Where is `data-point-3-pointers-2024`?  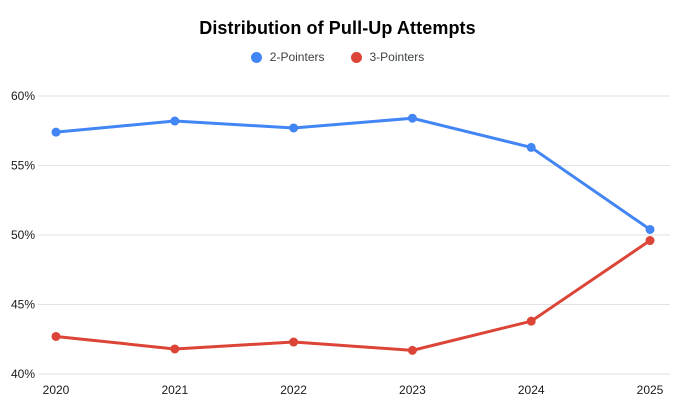
data-point-3-pointers-2024 is located at coordinates (531, 321).